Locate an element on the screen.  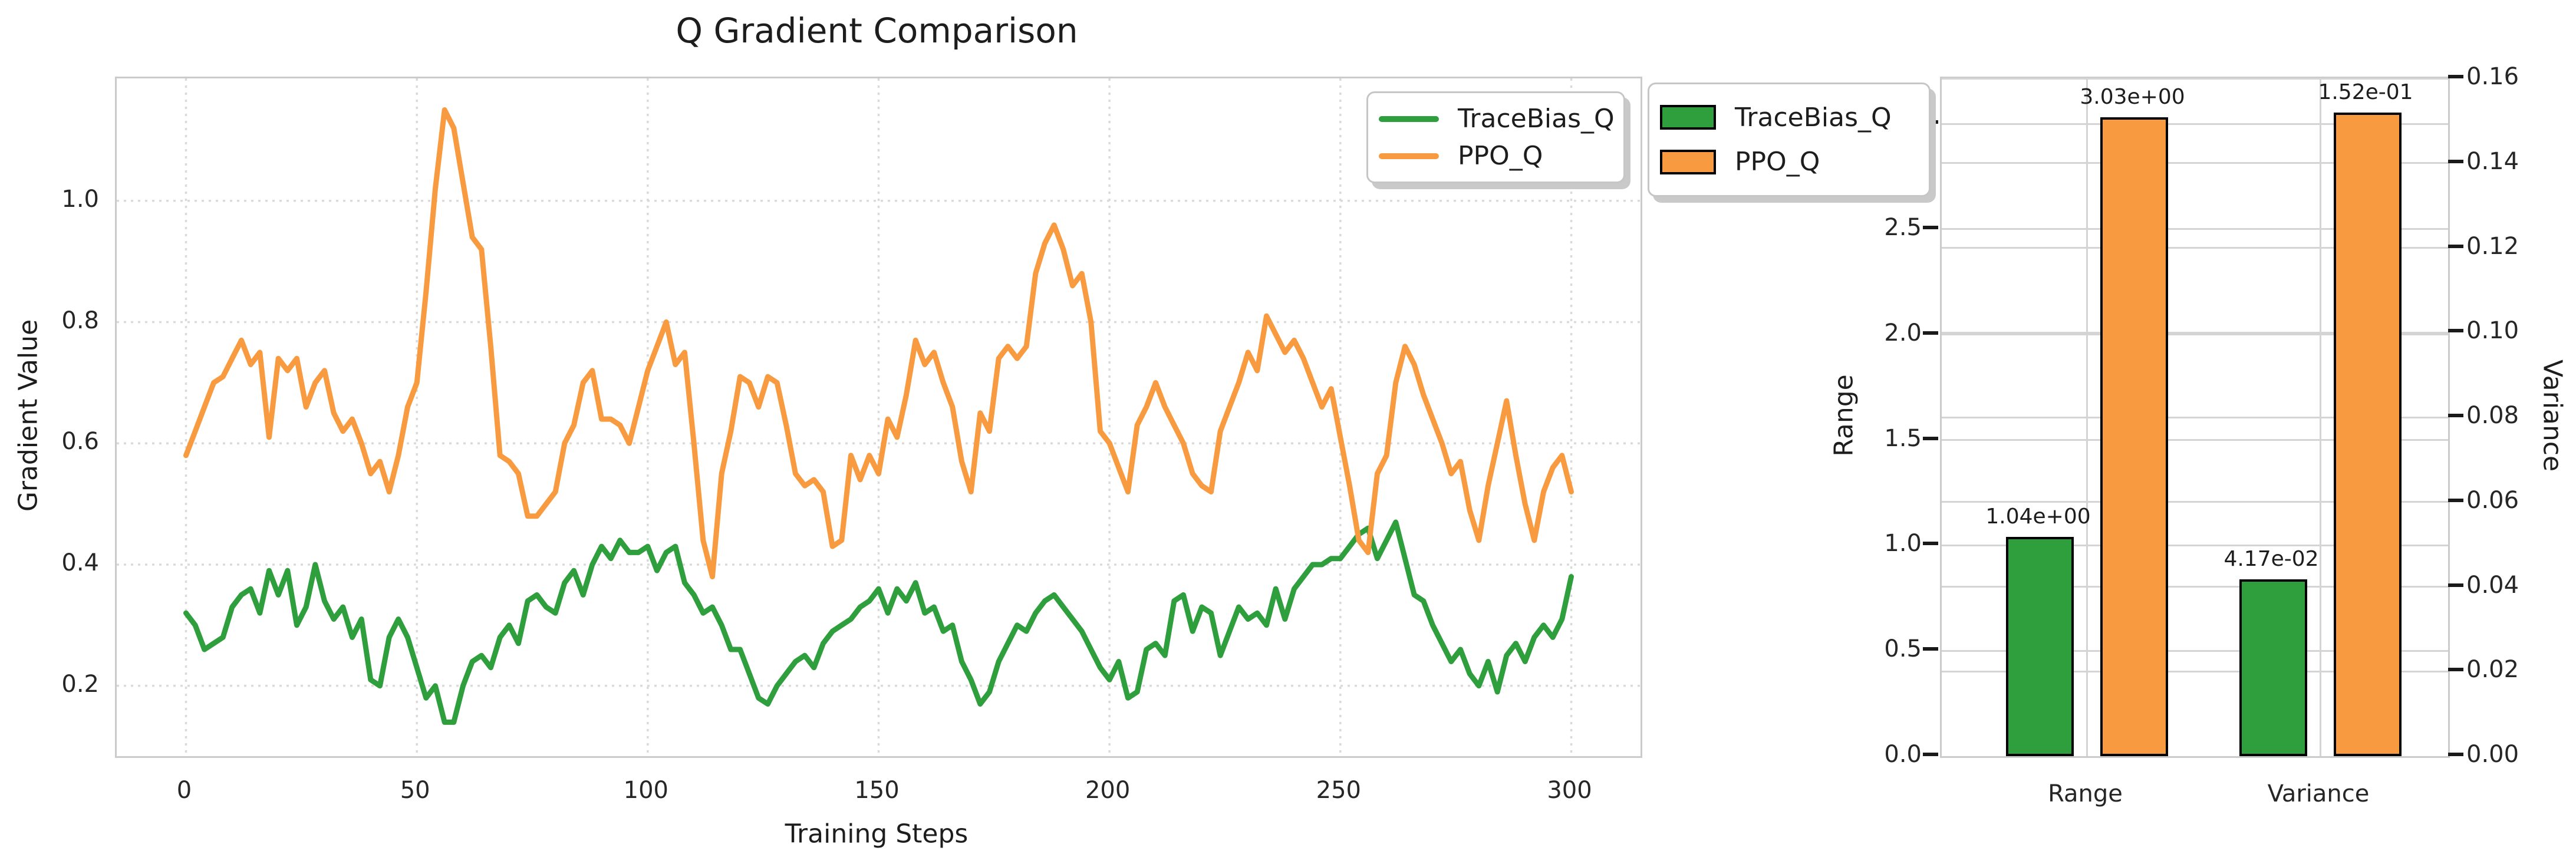
bar-value-label: 3.03e+00 is located at coordinates (2132, 97).